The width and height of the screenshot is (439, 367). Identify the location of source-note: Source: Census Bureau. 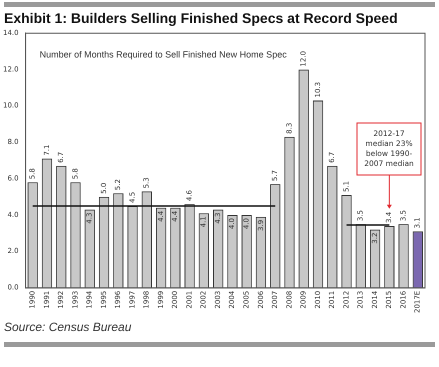
(67, 326).